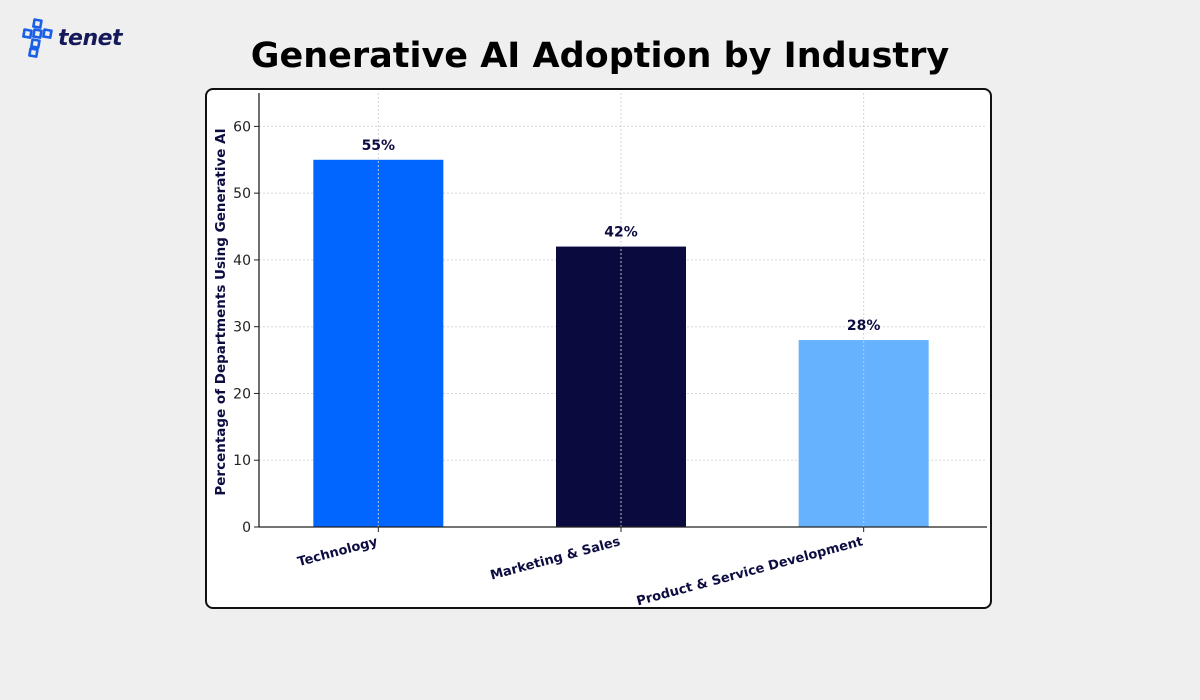 The height and width of the screenshot is (700, 1200). What do you see at coordinates (37, 38) in the screenshot?
I see `tenet-logo-icon` at bounding box center [37, 38].